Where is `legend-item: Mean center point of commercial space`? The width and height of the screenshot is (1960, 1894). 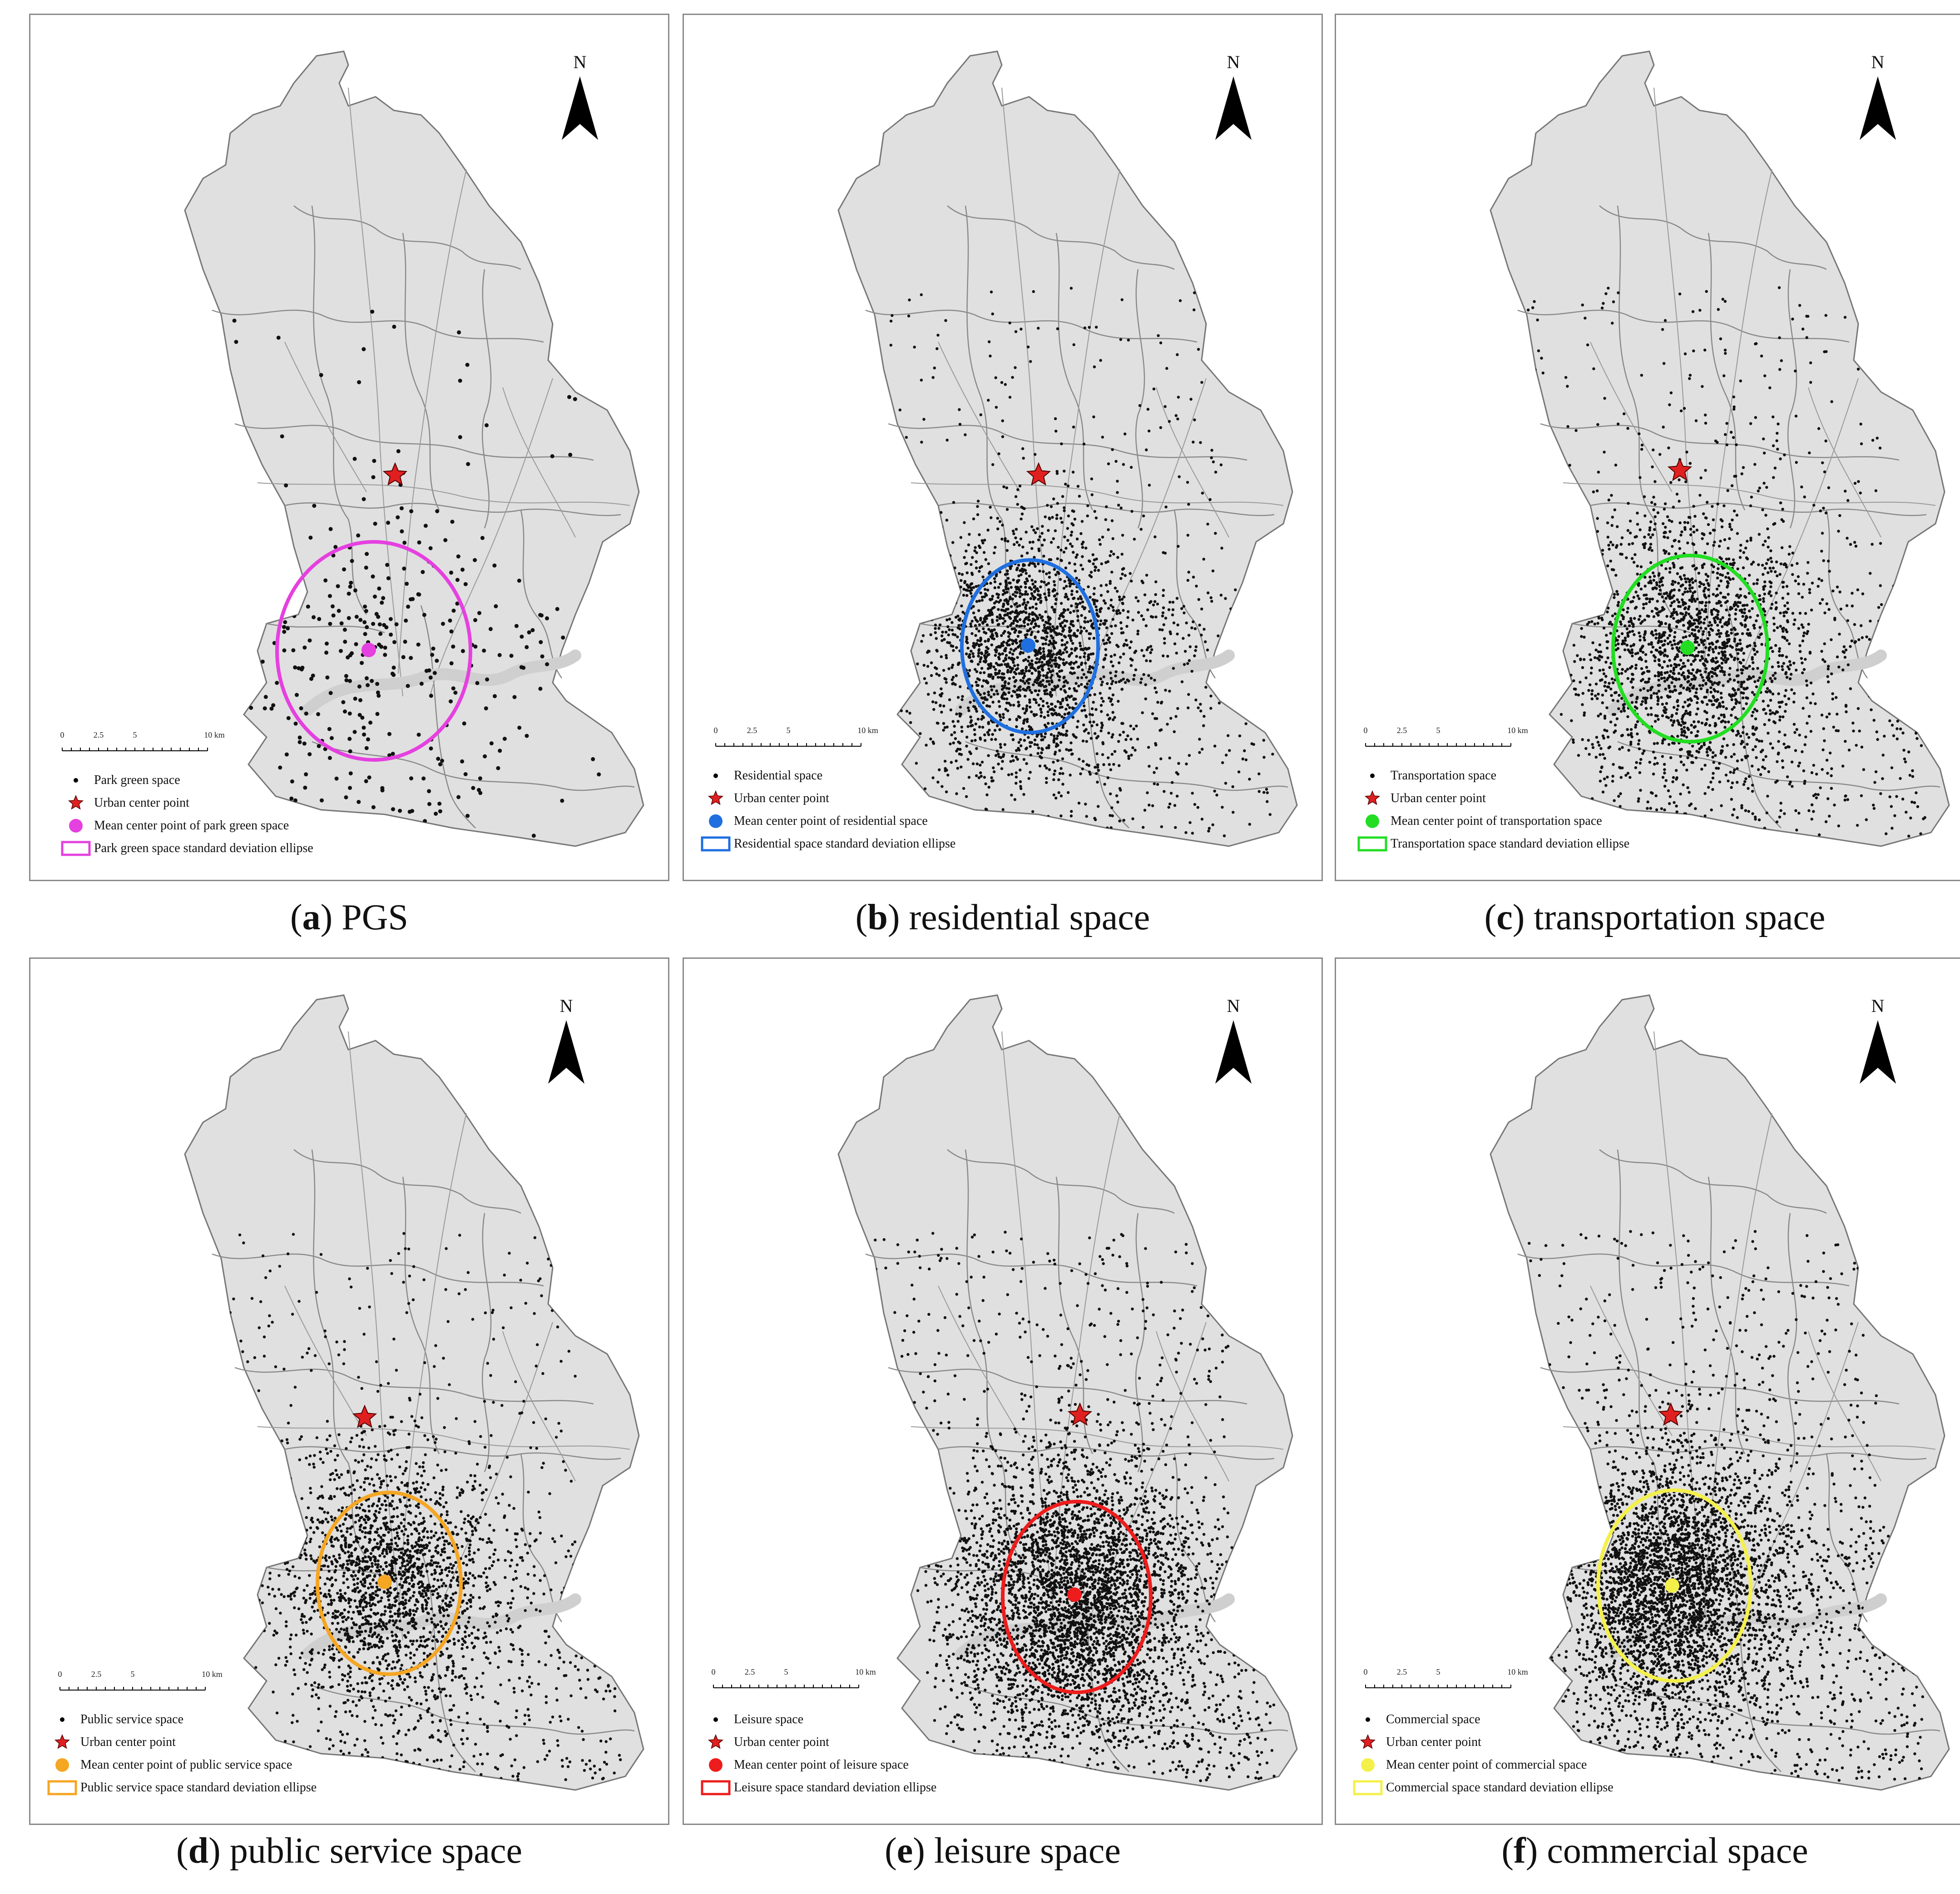 legend-item: Mean center point of commercial space is located at coordinates (1577, 1765).